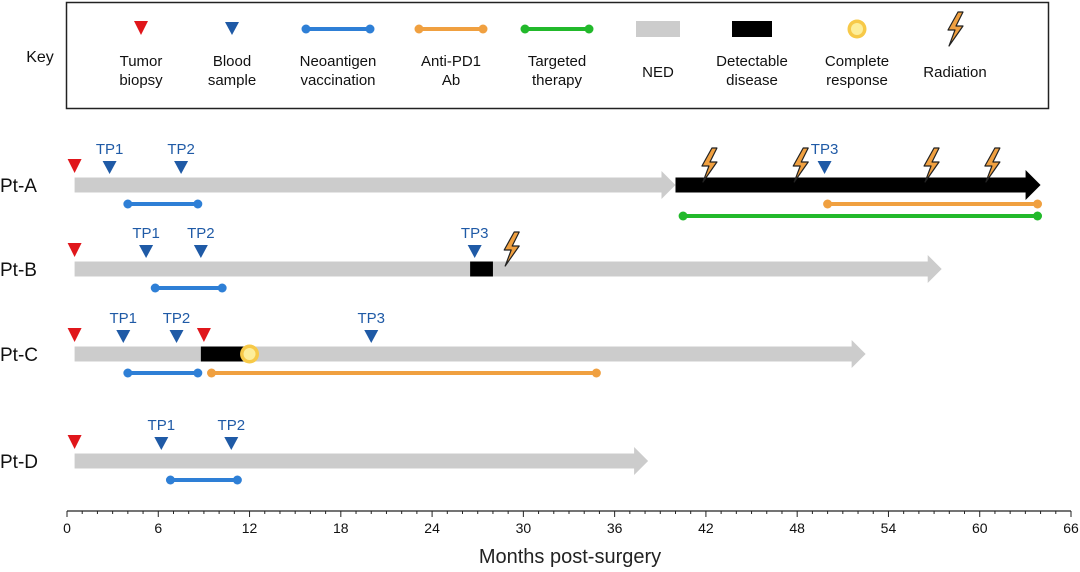  Describe the element at coordinates (232, 80) in the screenshot. I see `key-label-blood-sample-1: sample` at that location.